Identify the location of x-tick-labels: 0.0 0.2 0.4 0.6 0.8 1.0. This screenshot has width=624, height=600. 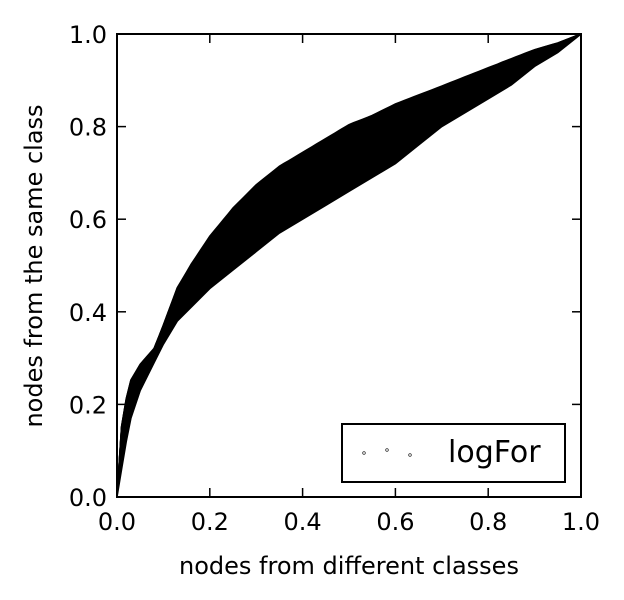
(349, 522).